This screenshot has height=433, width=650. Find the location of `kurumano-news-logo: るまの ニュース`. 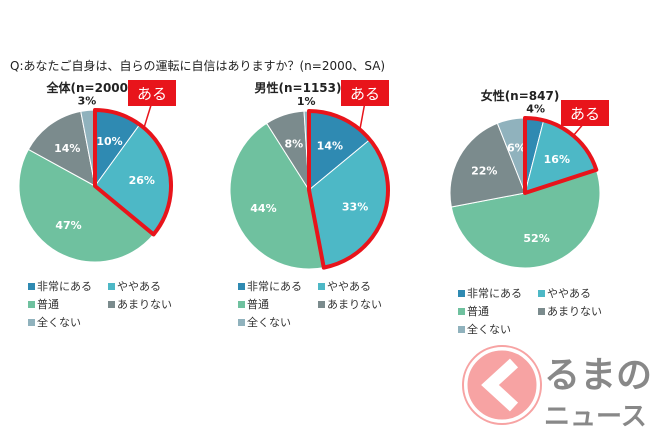

kurumano-news-logo: るまの ニュース is located at coordinates (556, 389).